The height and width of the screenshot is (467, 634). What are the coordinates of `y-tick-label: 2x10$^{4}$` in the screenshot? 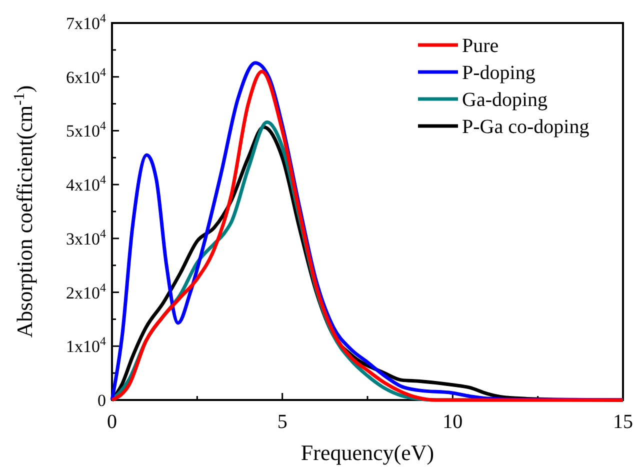 It's located at (86, 291).